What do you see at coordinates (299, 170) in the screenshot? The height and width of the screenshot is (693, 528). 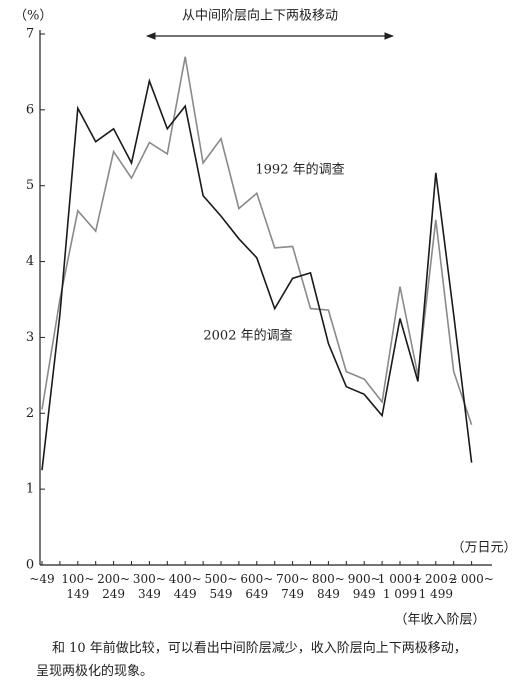 I see `series-label: 1992 年的调查` at bounding box center [299, 170].